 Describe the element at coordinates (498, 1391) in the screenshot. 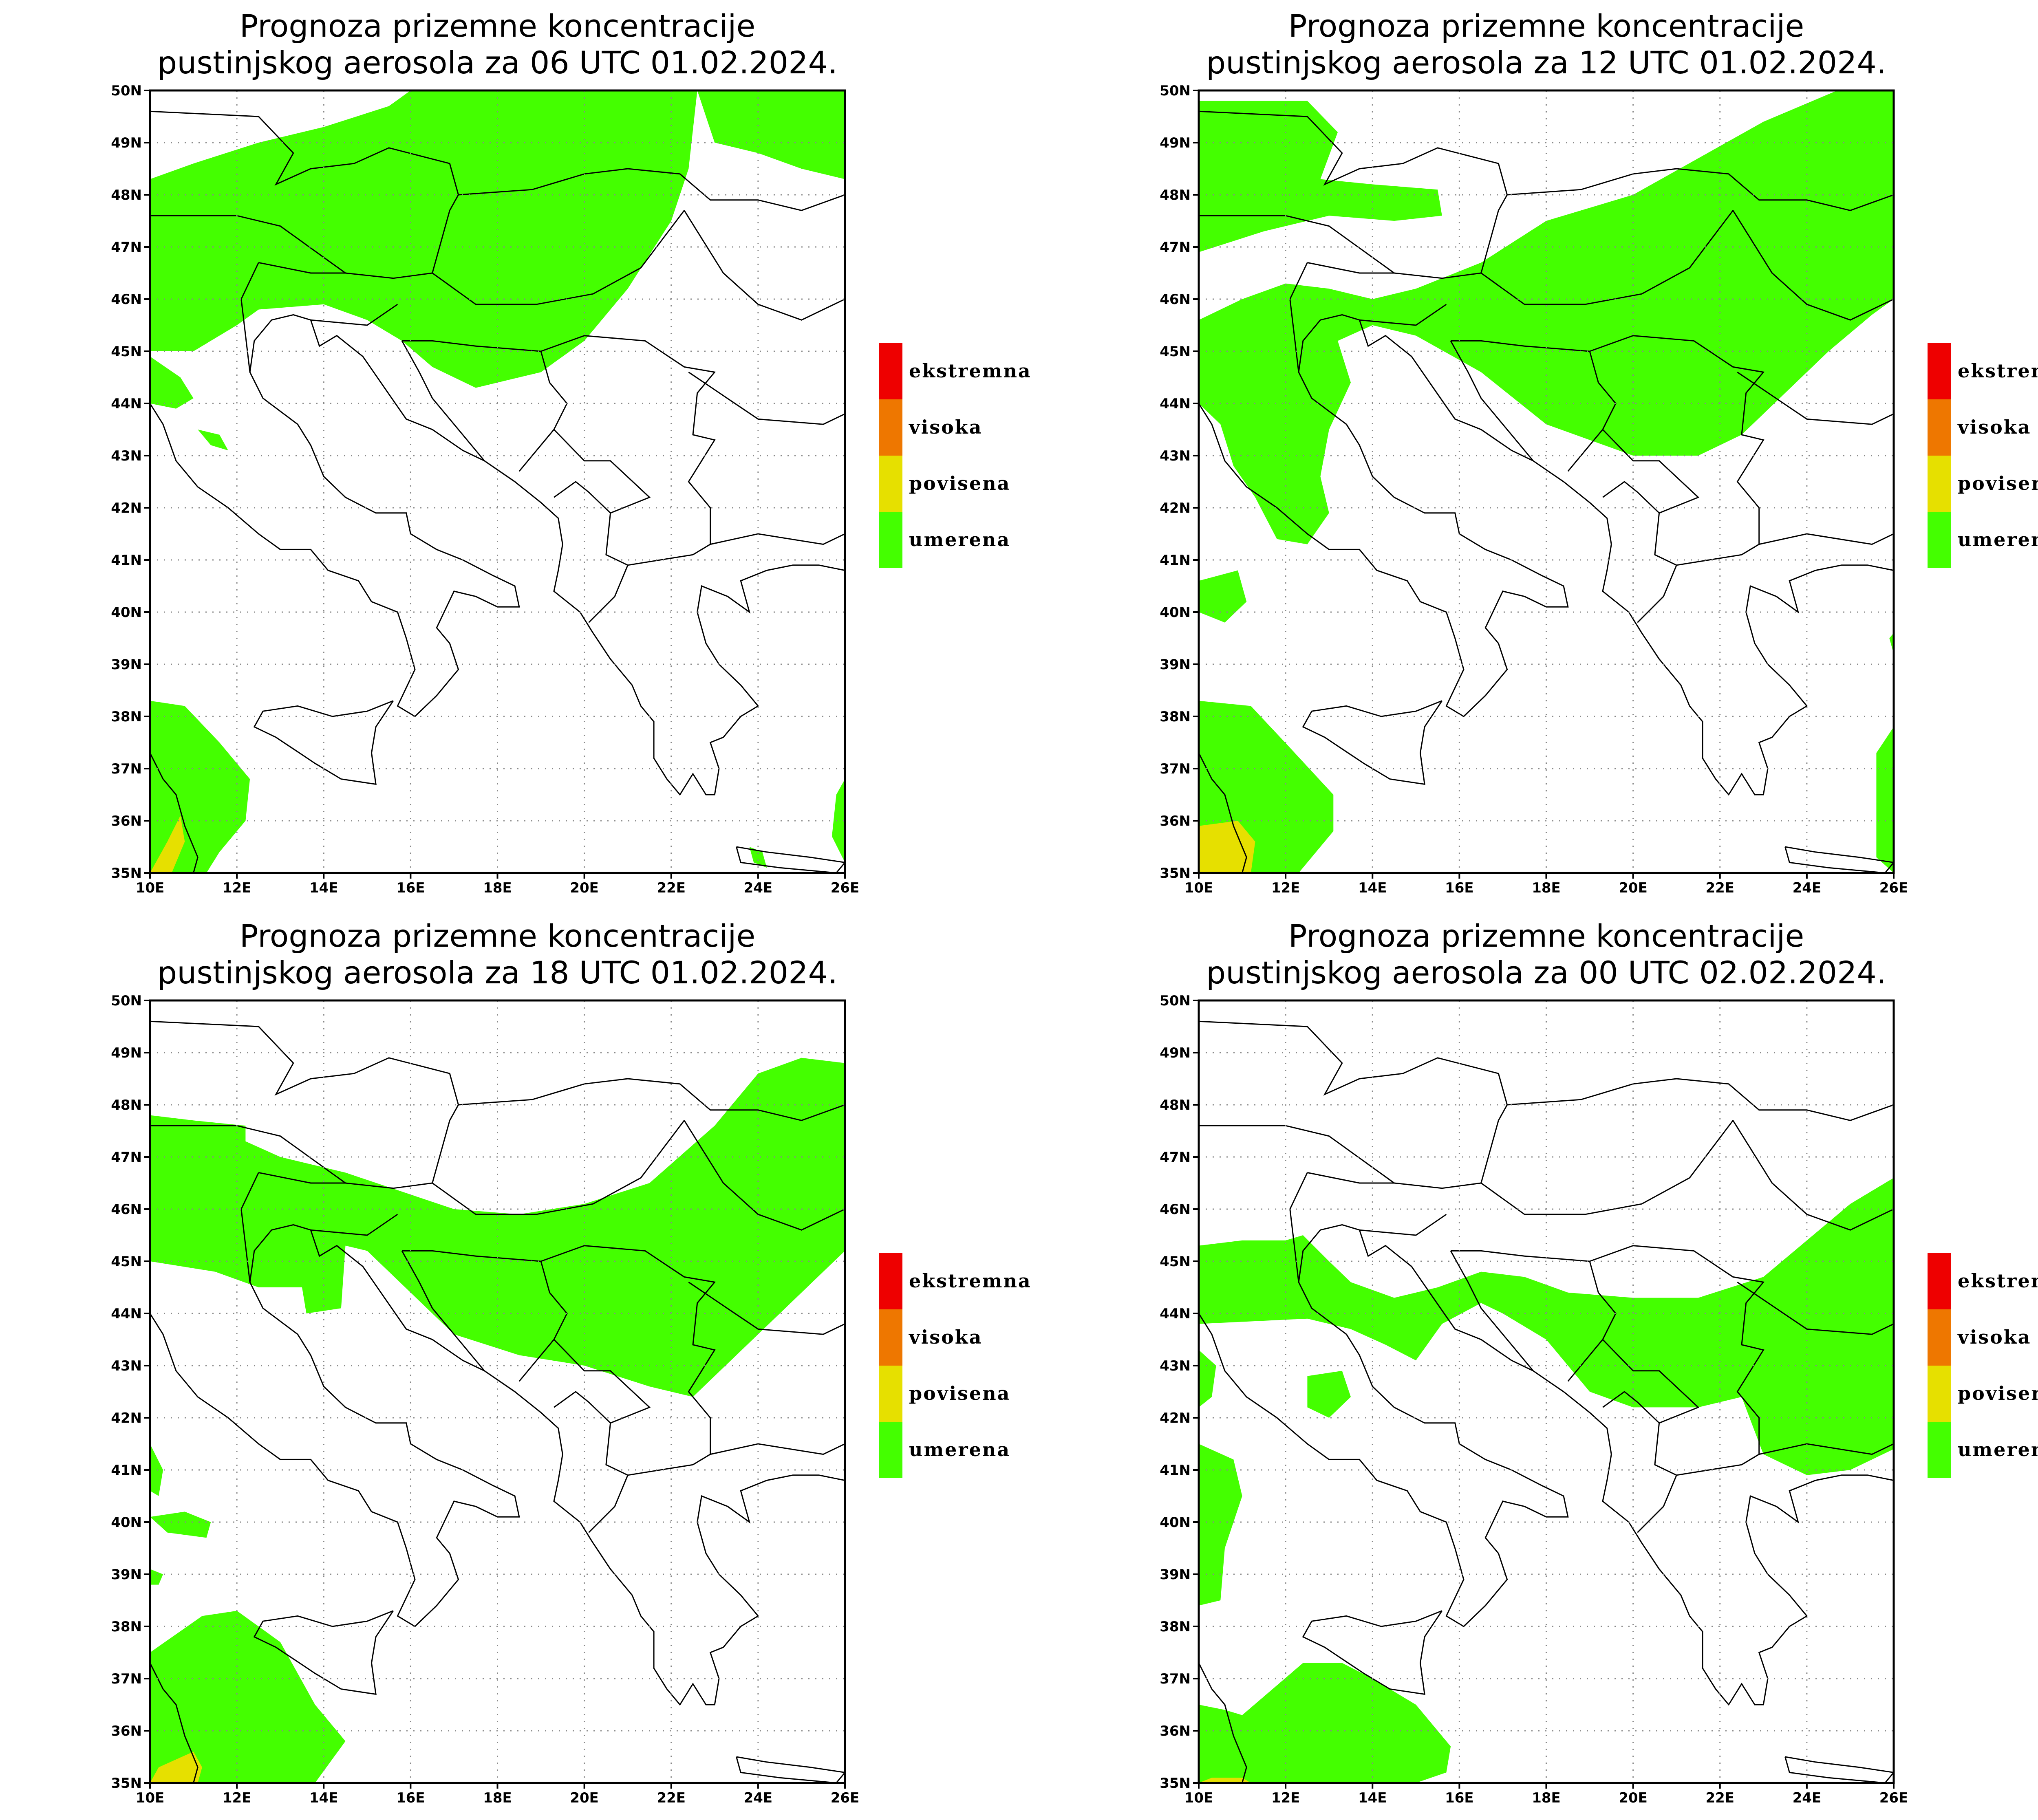

I see `graticule` at that location.